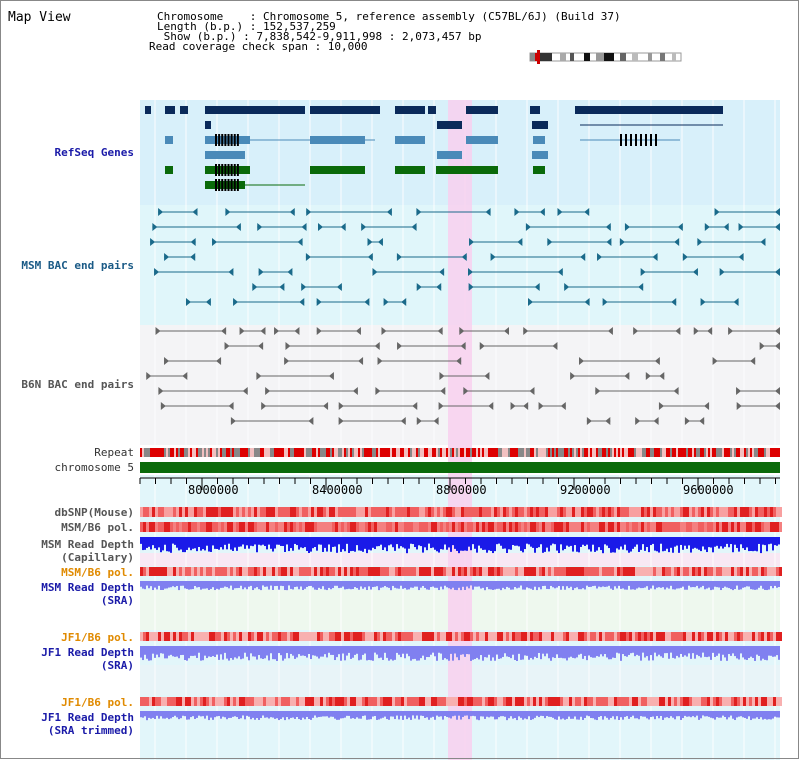  I want to click on gene-exon-tick, so click(216, 170).